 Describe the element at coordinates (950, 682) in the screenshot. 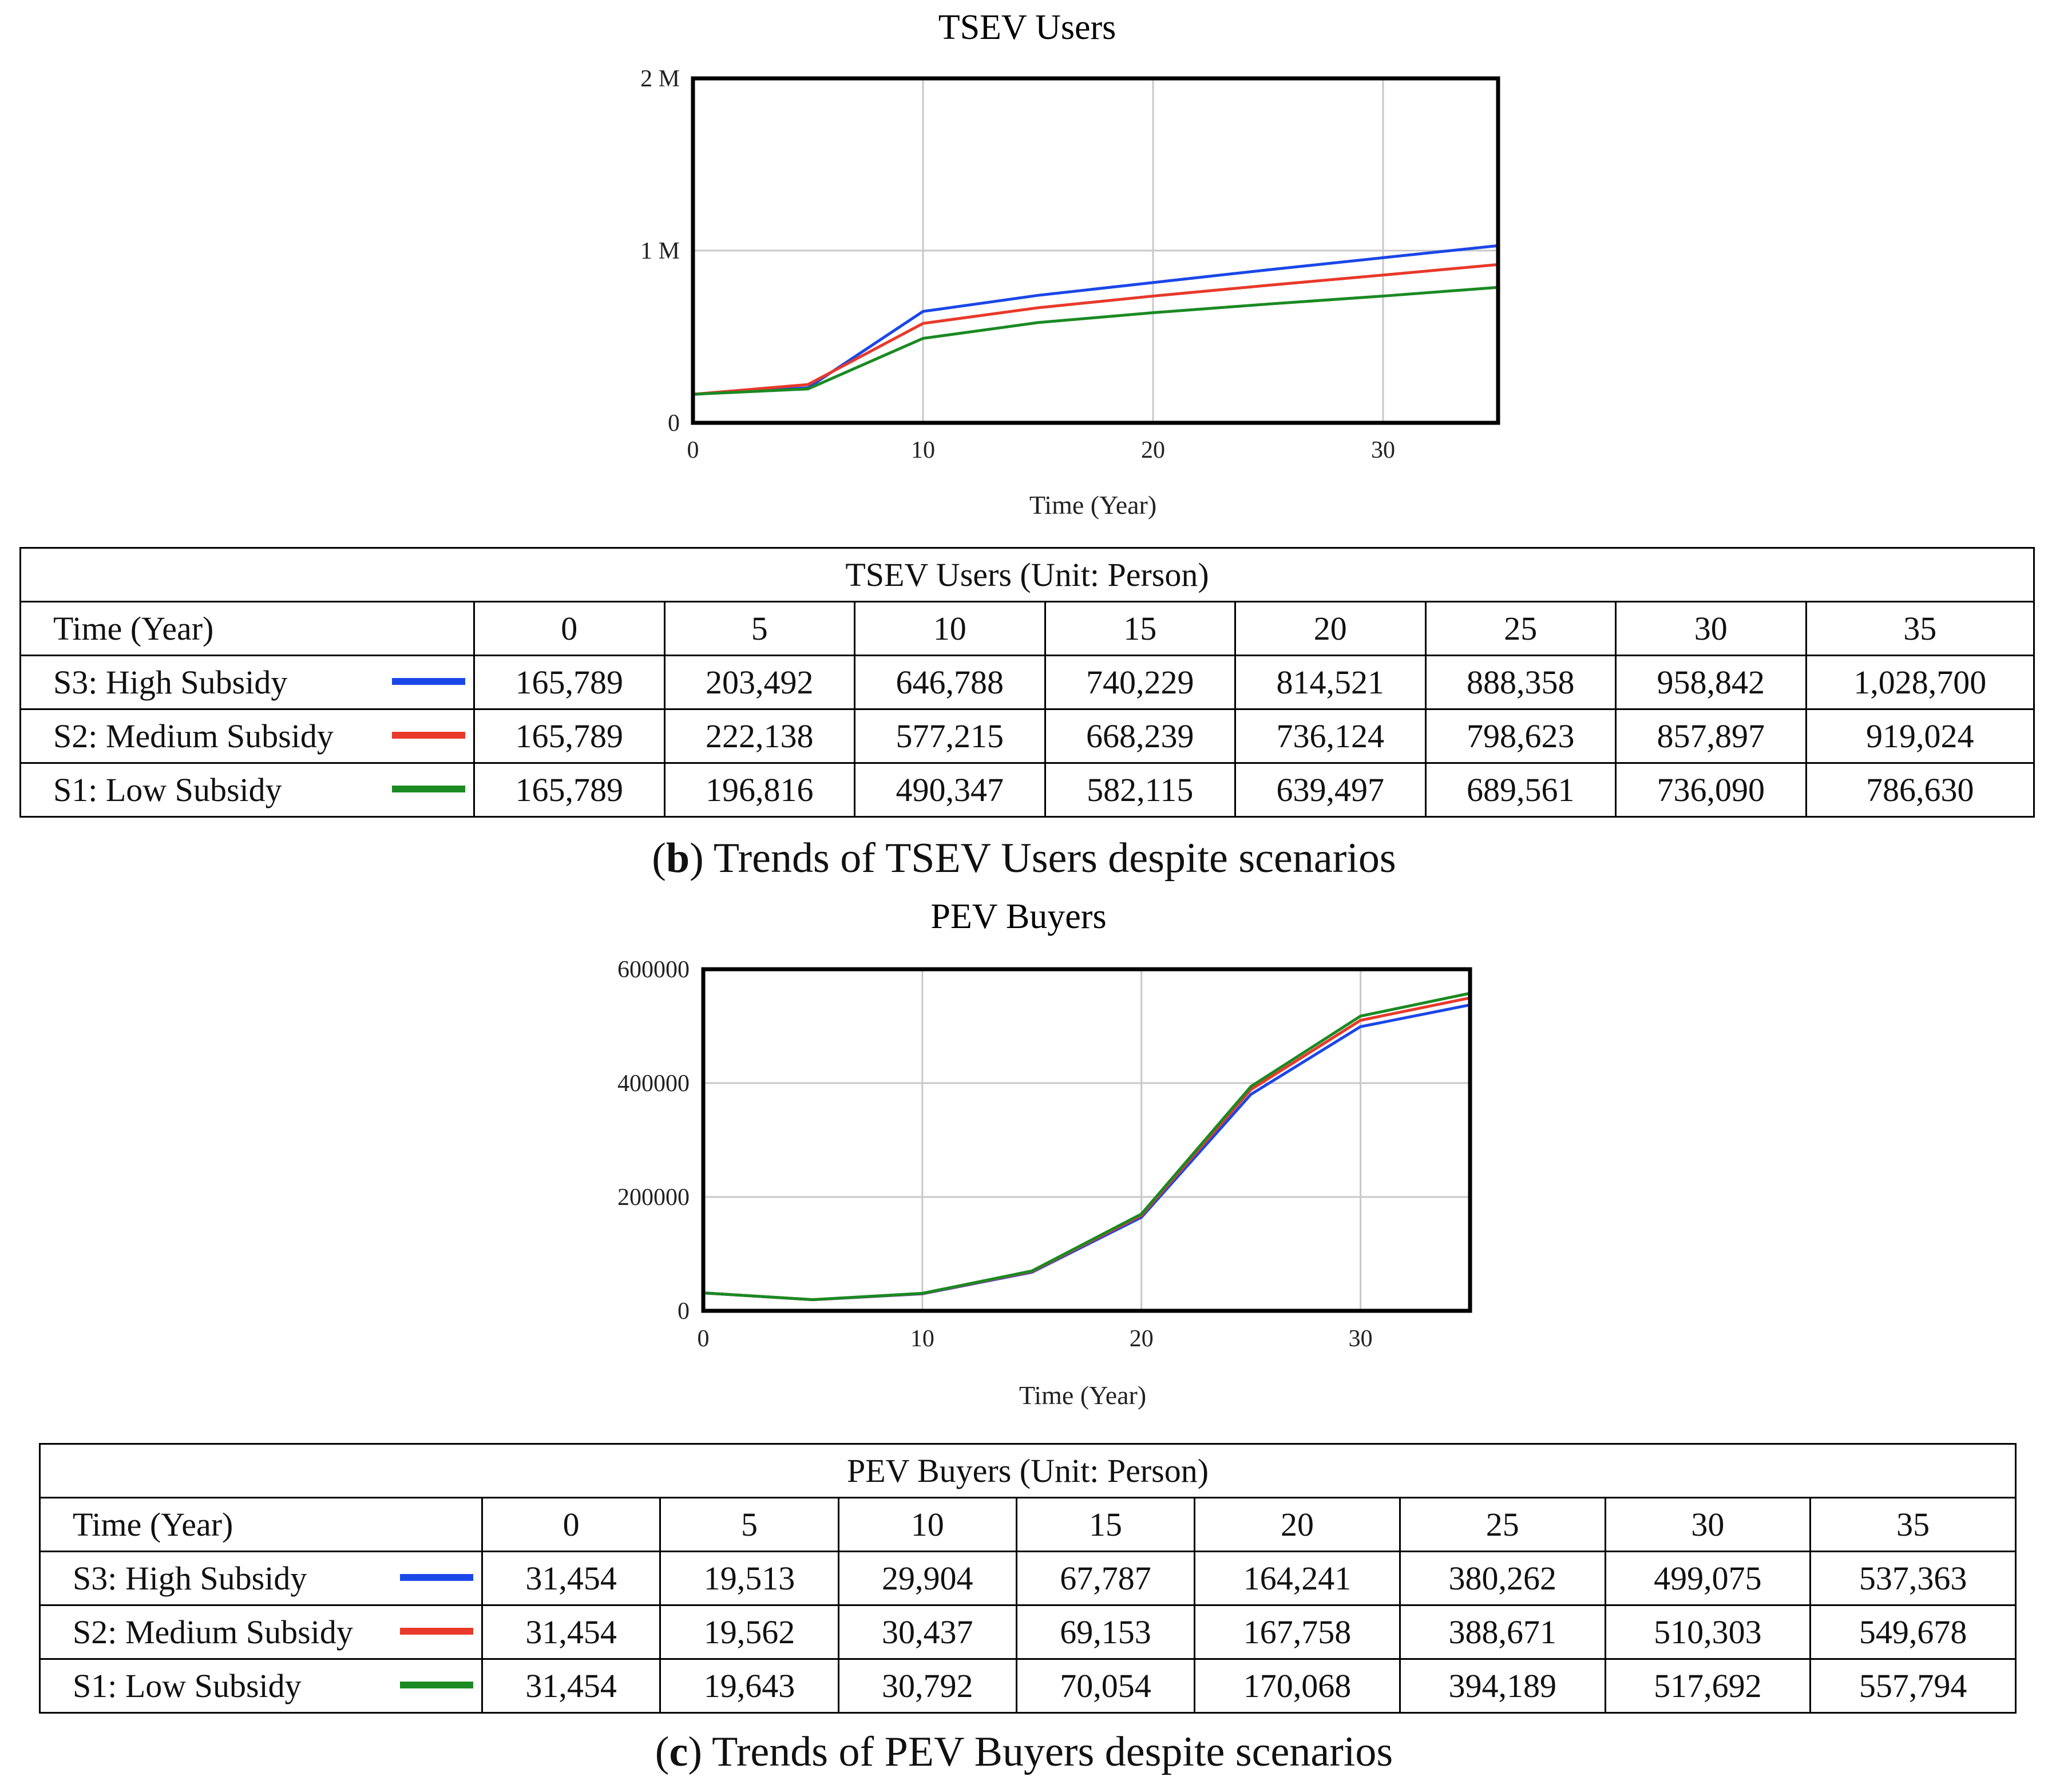

I see `table-cell: 646,788` at that location.